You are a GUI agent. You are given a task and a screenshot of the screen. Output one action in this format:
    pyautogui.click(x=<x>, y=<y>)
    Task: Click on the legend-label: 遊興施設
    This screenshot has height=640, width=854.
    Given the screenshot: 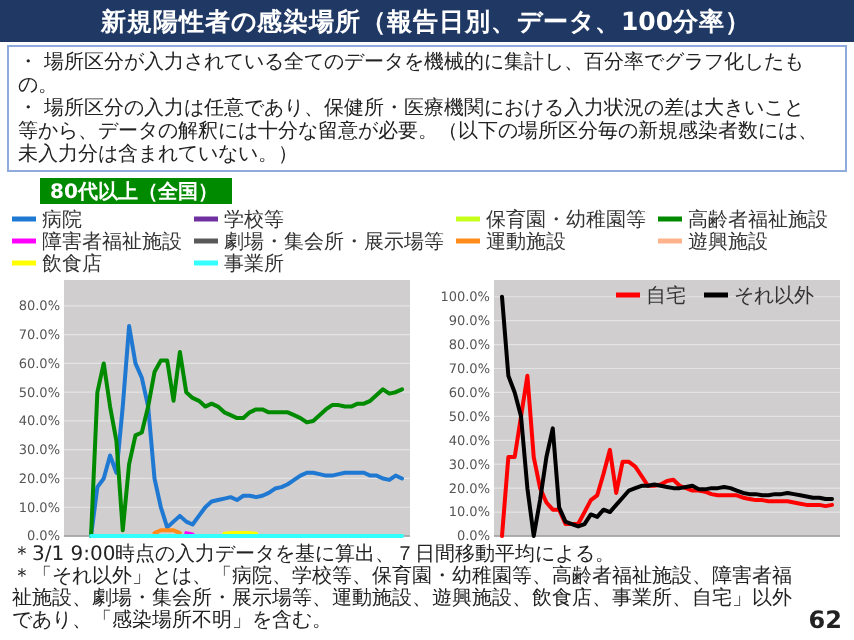 What is the action you would take?
    pyautogui.click(x=728, y=242)
    